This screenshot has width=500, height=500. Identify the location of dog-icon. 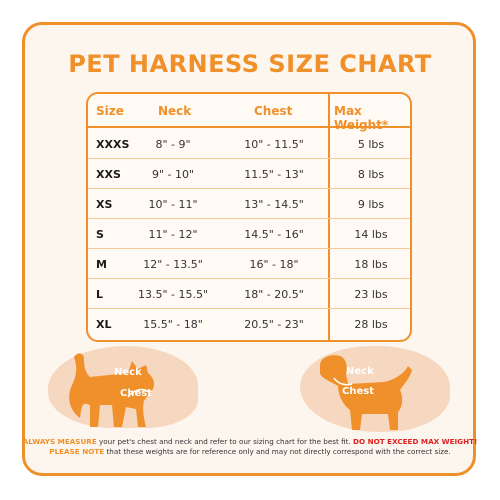
(366, 392).